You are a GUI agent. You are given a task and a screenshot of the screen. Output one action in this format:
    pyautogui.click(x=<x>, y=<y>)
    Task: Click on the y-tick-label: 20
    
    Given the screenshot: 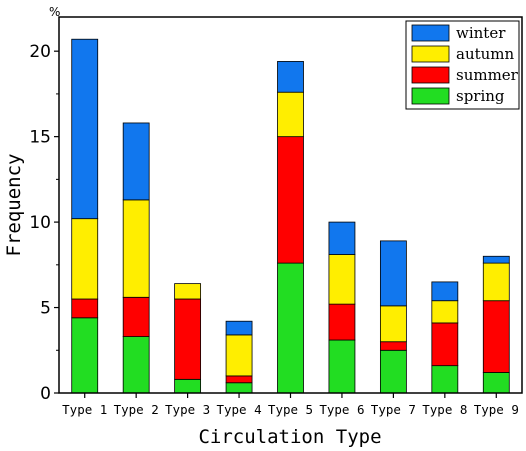 What is the action you would take?
    pyautogui.click(x=40, y=52)
    